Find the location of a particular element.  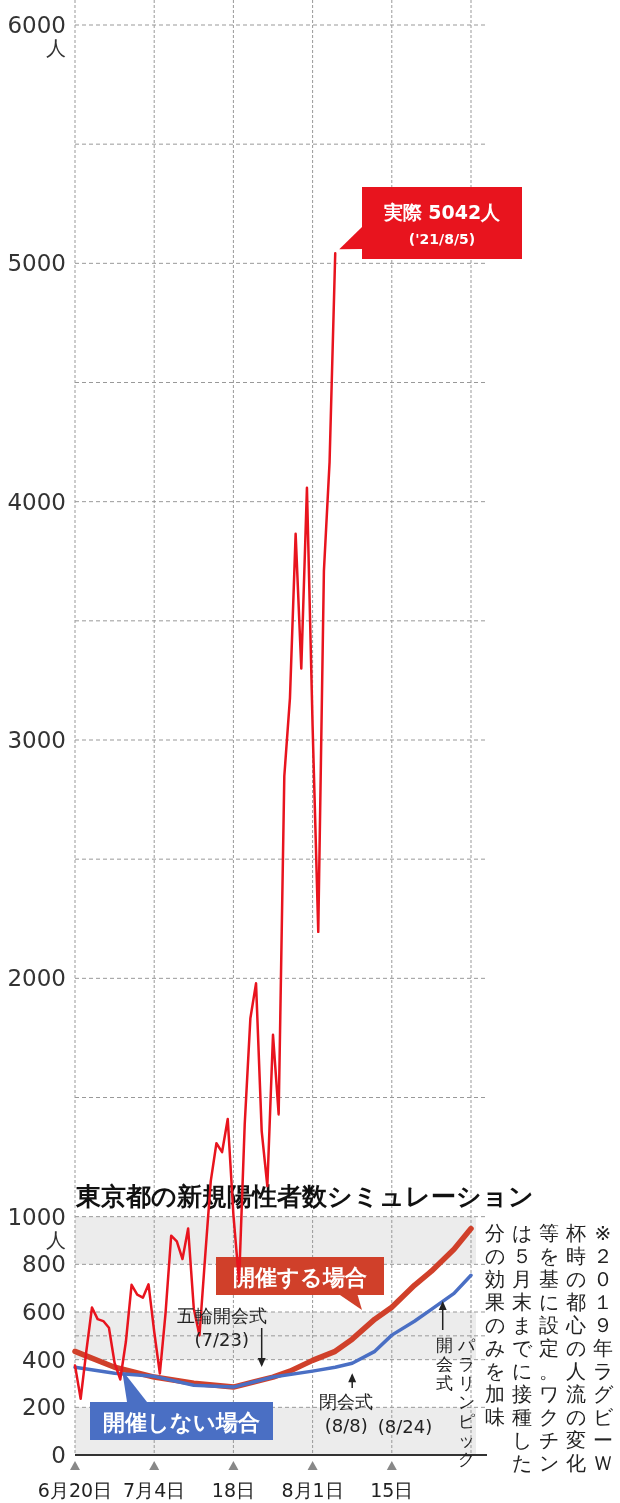

x-tick-label: 18日 is located at coordinates (233, 1490).